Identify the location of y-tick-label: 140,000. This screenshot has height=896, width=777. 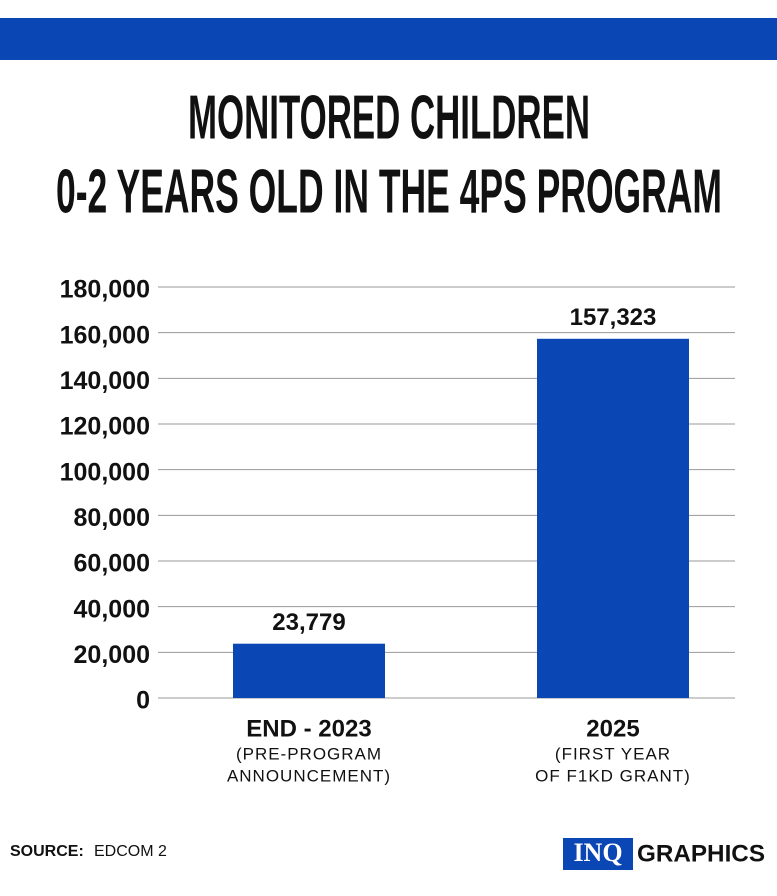
(105, 381).